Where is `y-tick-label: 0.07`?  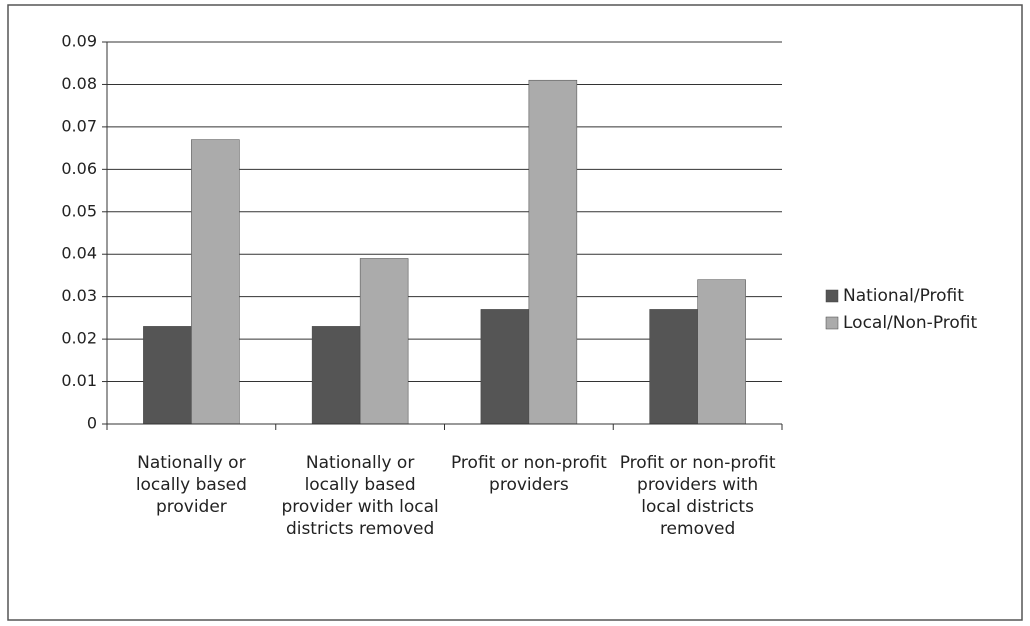 y-tick-label: 0.07 is located at coordinates (79, 125).